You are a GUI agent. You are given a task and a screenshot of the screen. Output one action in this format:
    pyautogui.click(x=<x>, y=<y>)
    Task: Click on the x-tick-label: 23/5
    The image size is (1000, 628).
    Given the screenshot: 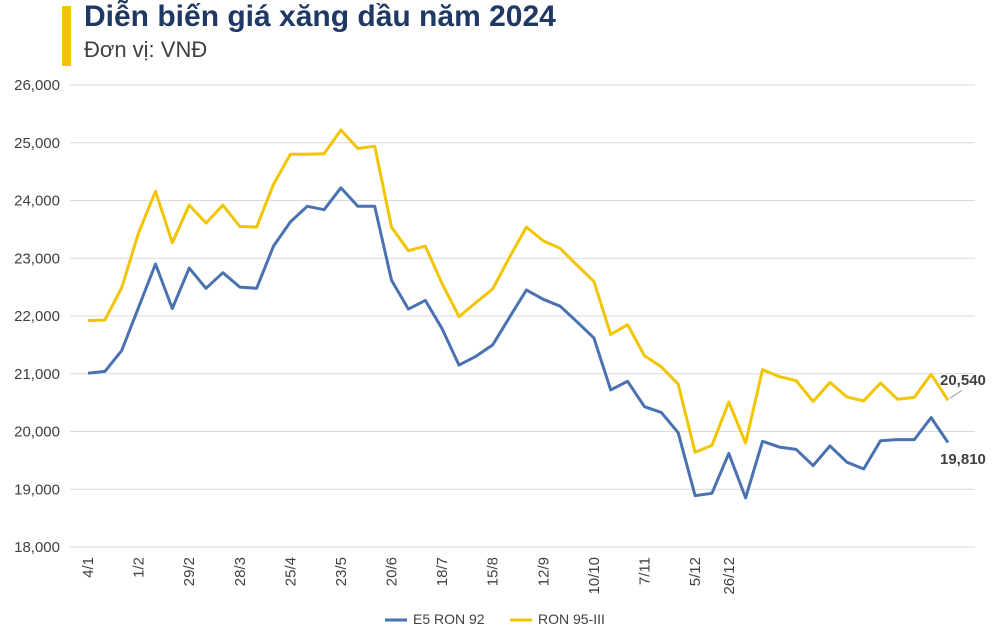 What is the action you would take?
    pyautogui.click(x=341, y=571)
    